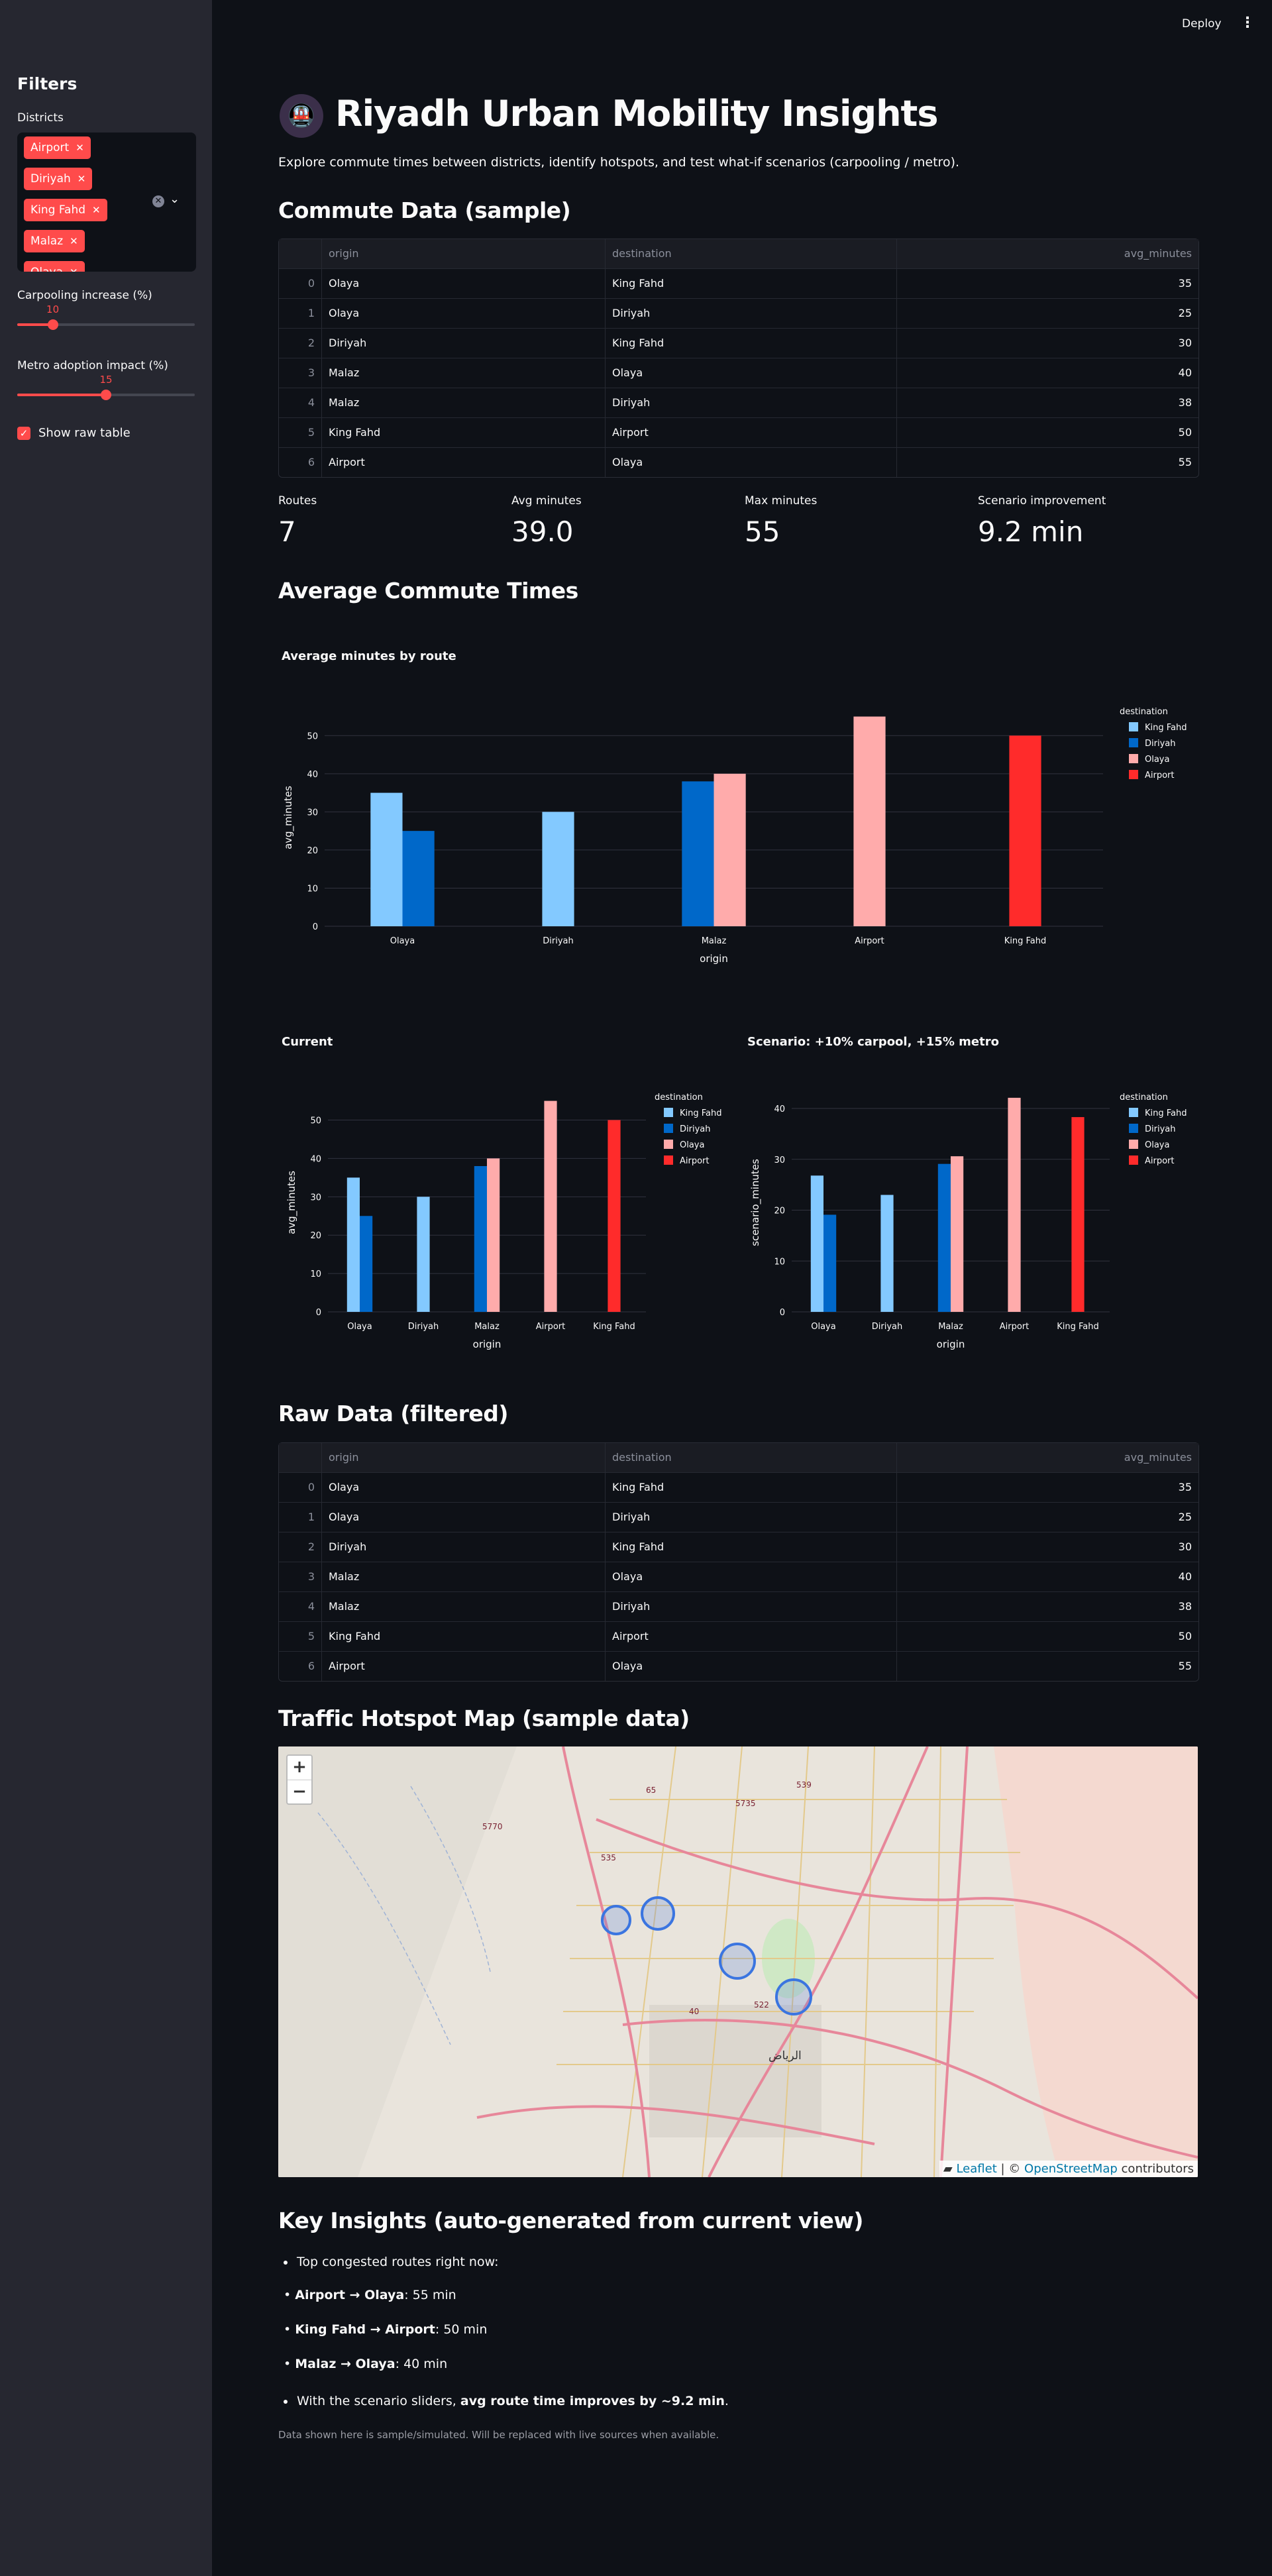  Describe the element at coordinates (1202, 23) in the screenshot. I see `deploy-button: Deploy` at that location.